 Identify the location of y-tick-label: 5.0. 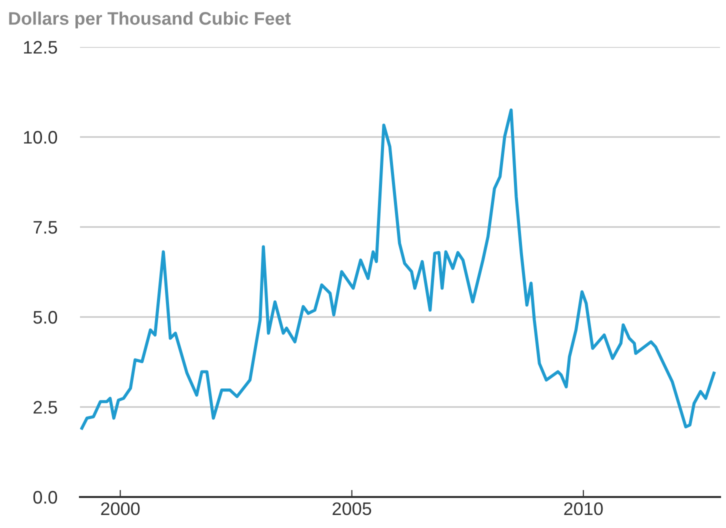
(45, 317).